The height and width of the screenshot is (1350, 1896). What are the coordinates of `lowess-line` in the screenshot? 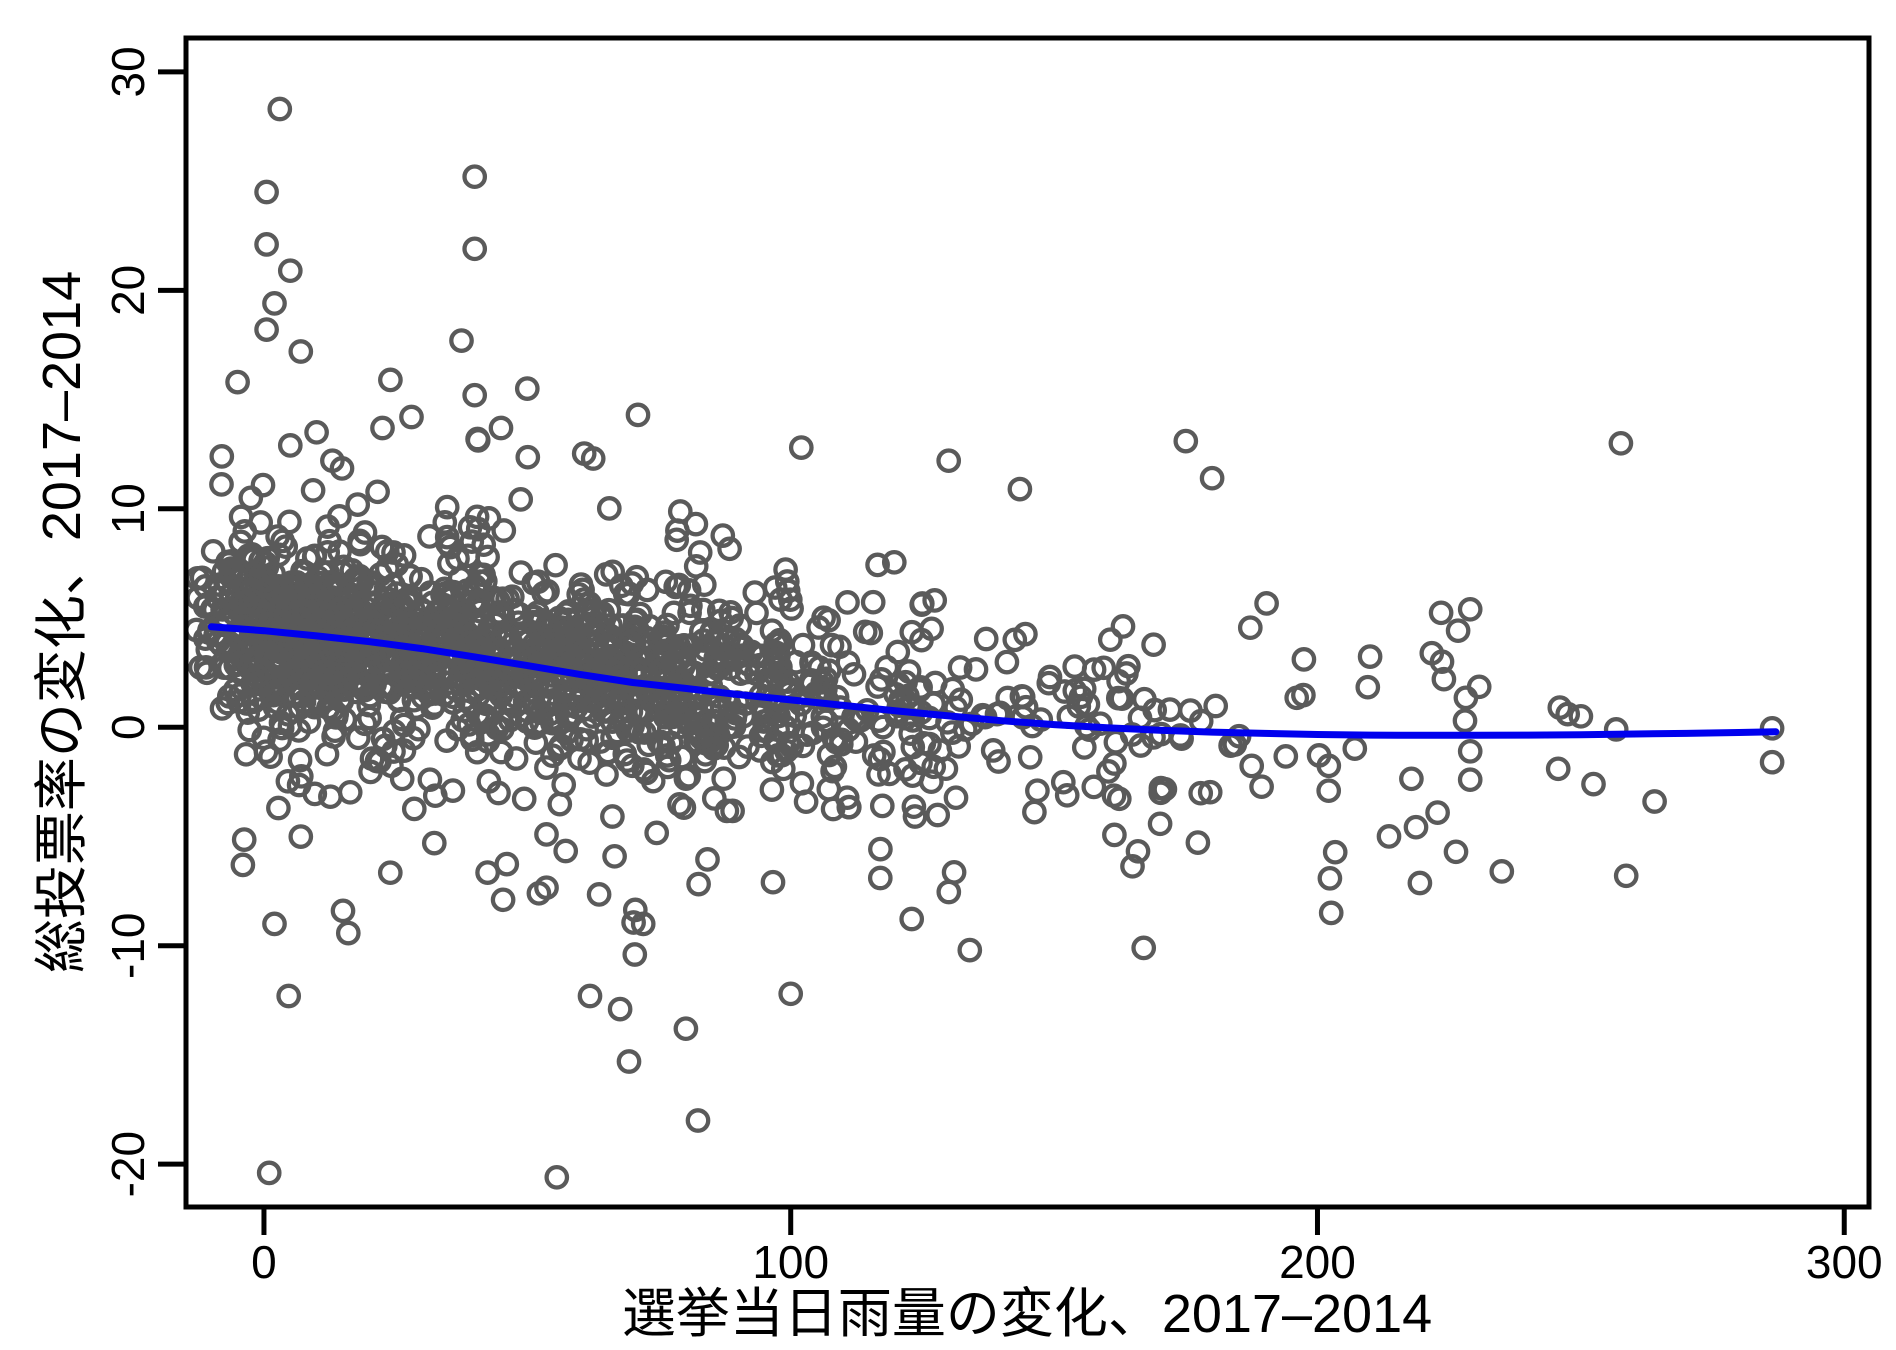 It's located at (993, 681).